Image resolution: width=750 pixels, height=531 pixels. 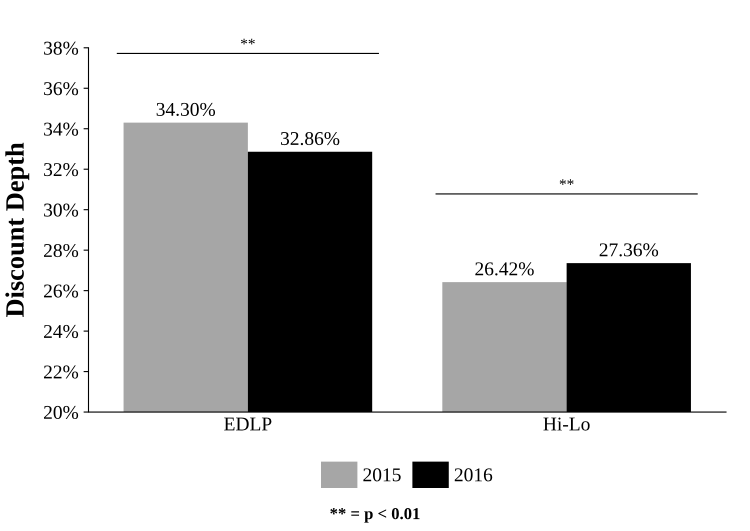 I want to click on data-label: 26.42%, so click(x=504, y=269).